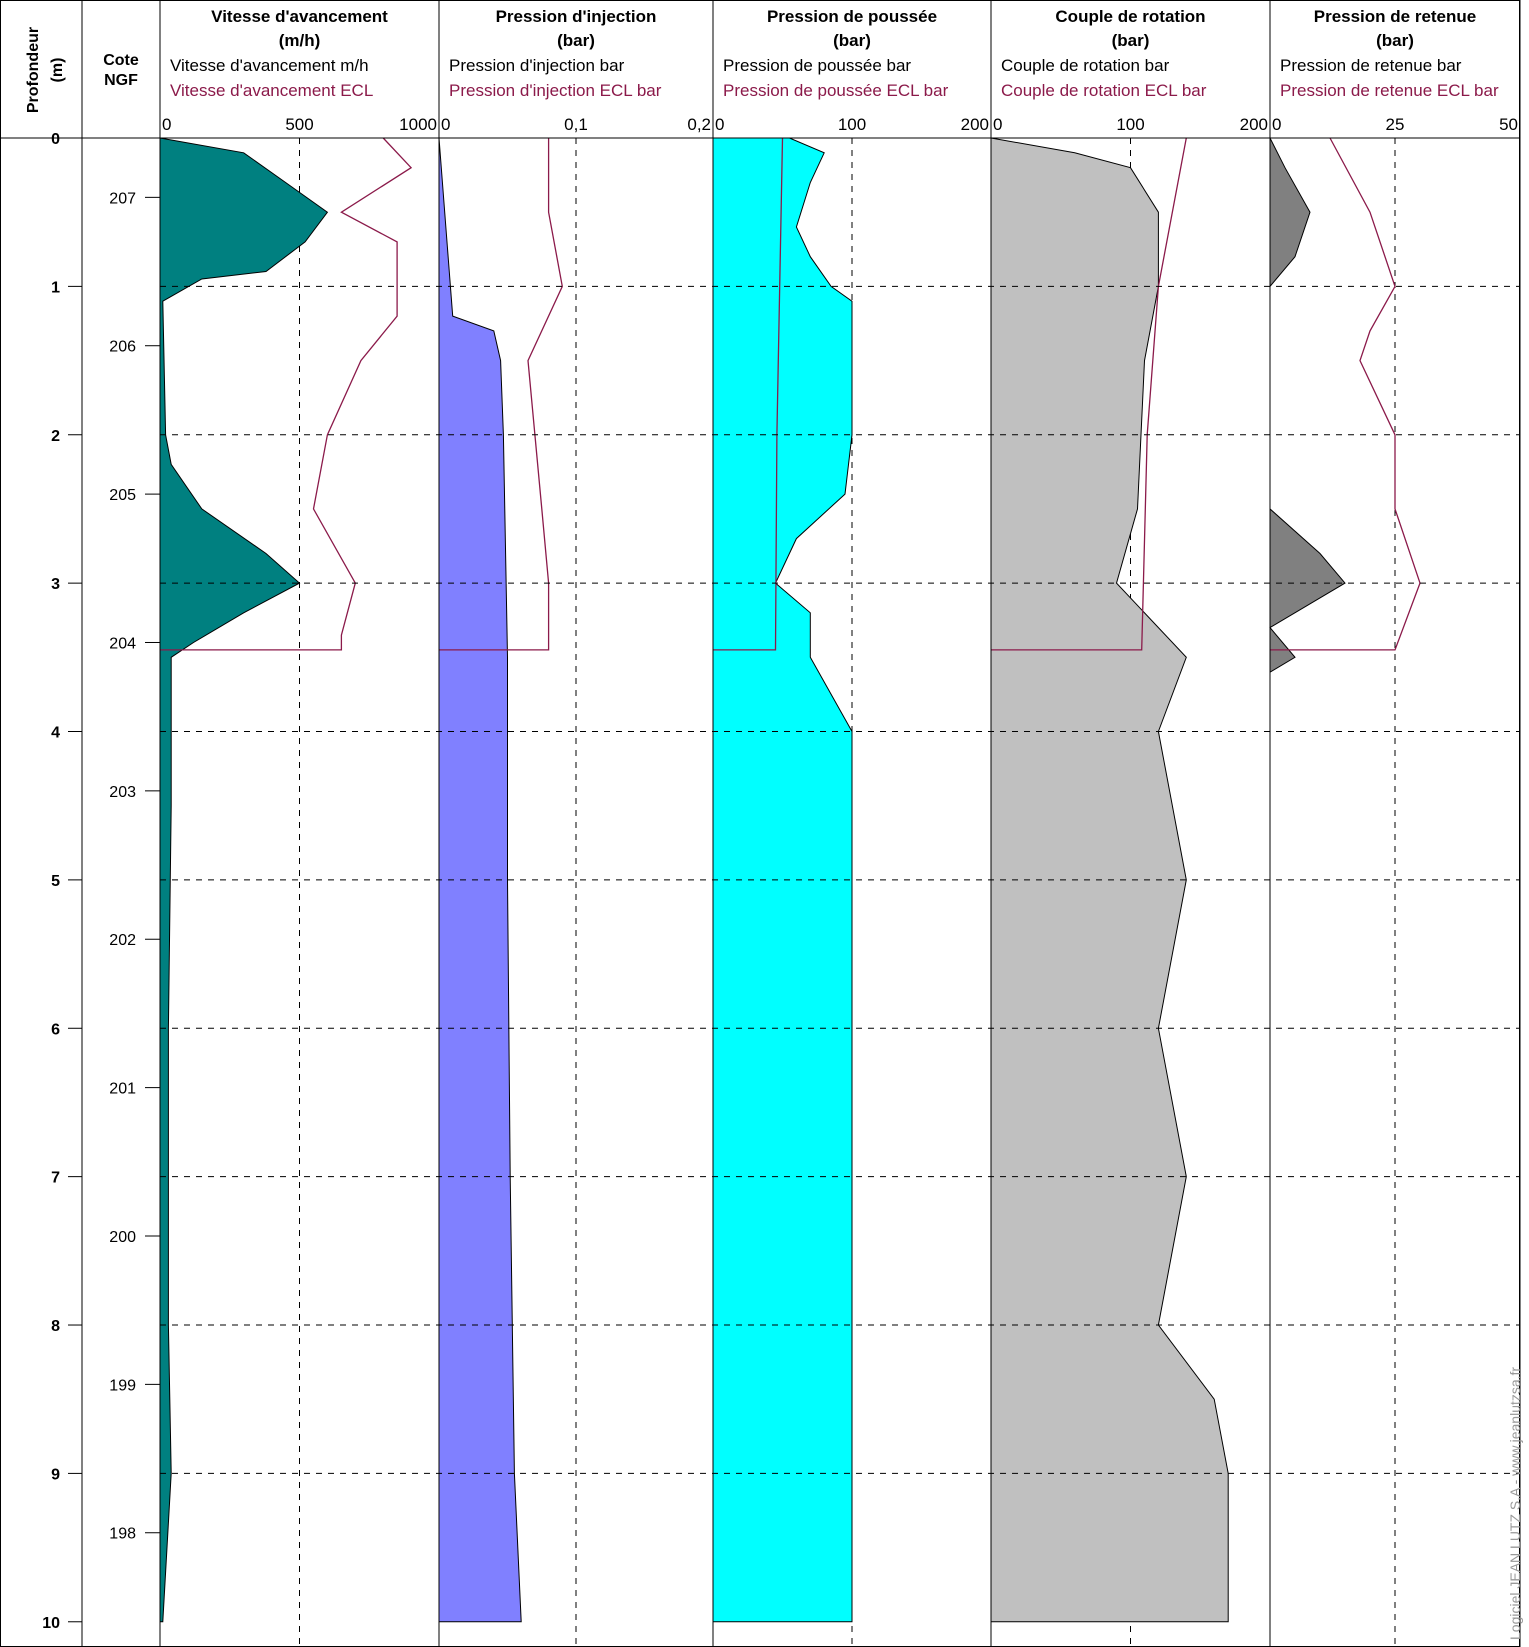  I want to click on depth-axis-title: Profondeur, so click(33, 70).